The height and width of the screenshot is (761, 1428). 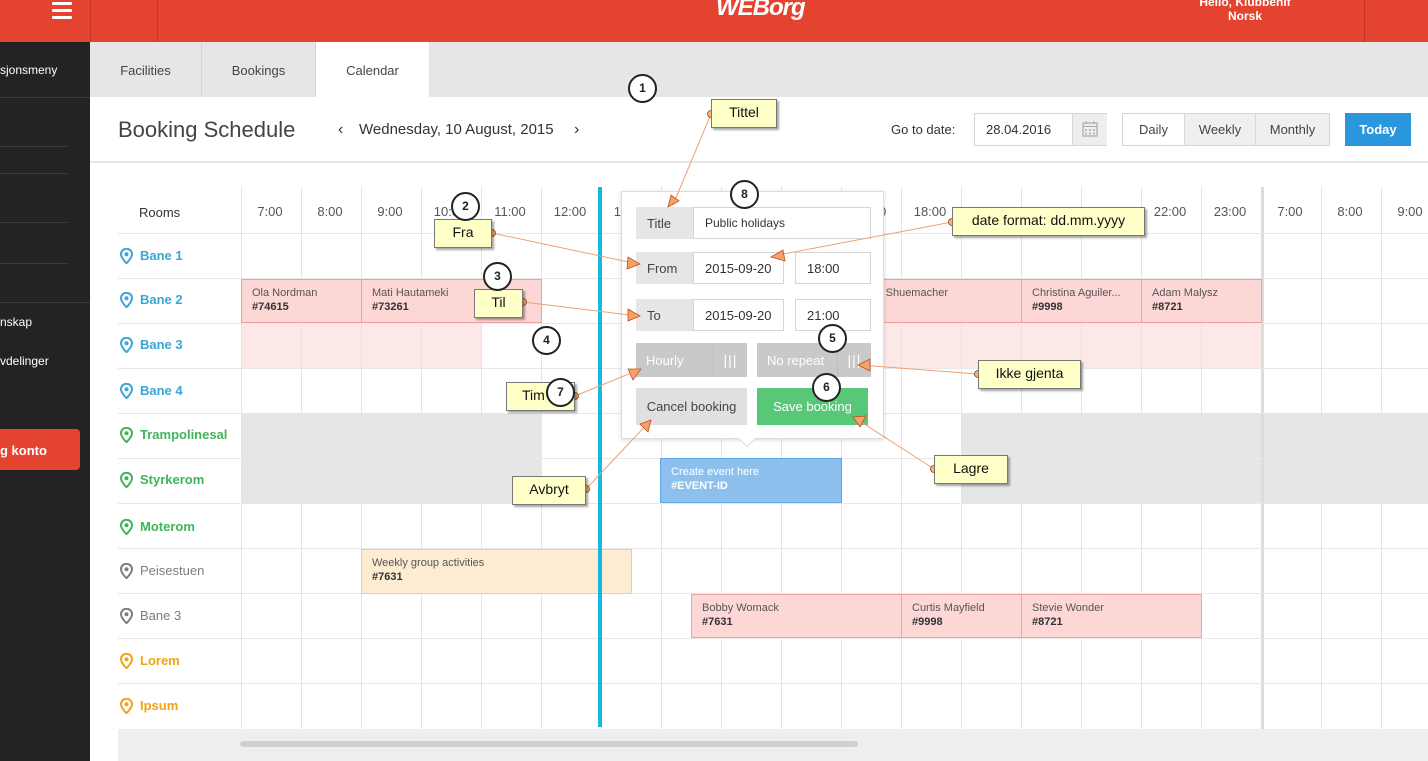 I want to click on annotation-note: date format: dd.mm.yyyy, so click(x=1048, y=221).